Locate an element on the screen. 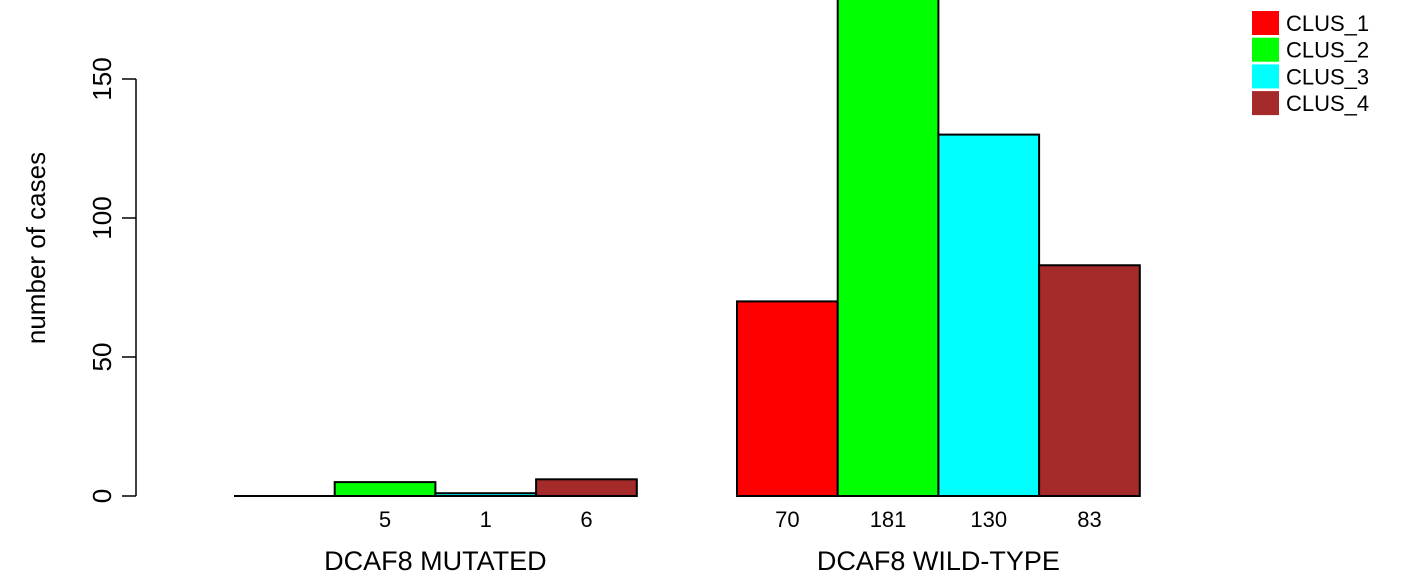 Image resolution: width=1414 pixels, height=580 pixels. y-tick-label: 100 is located at coordinates (102, 217).